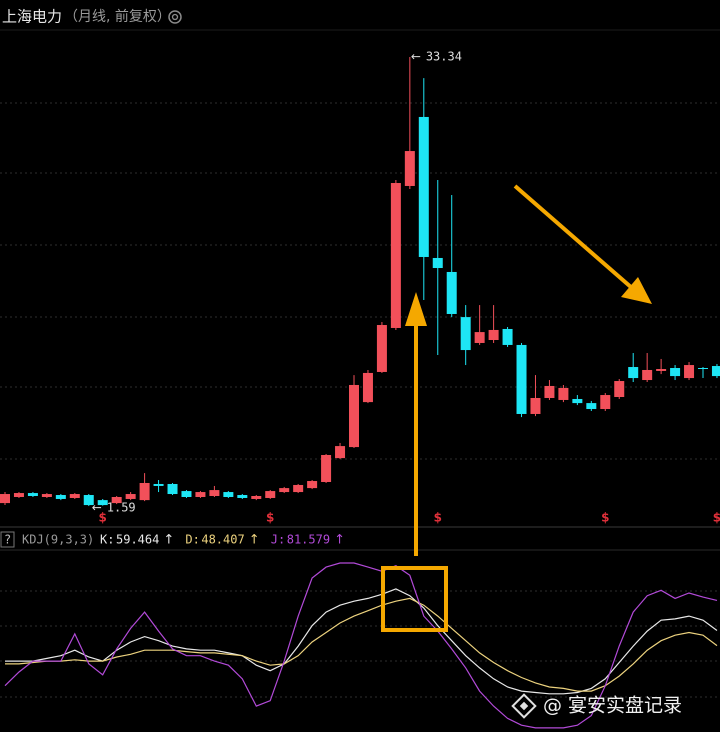 The height and width of the screenshot is (732, 720). I want to click on help-icon: ?, so click(7, 540).